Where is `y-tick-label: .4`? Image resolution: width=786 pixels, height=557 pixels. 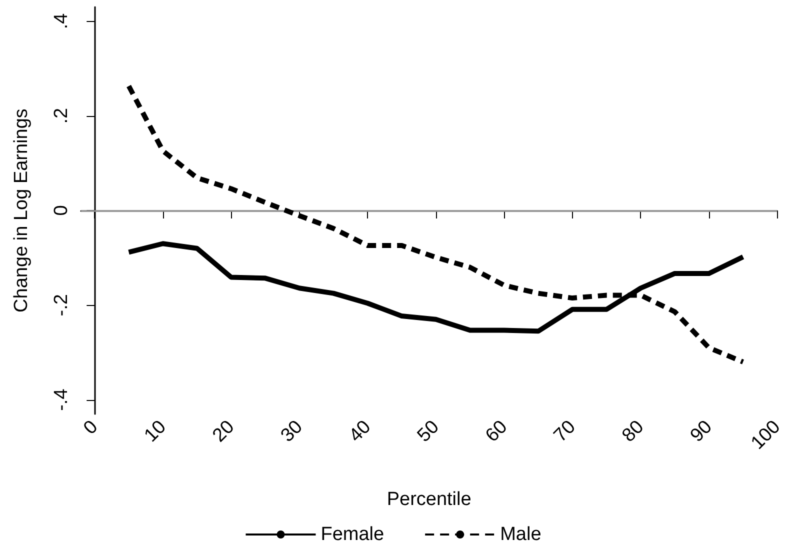 y-tick-label: .4 is located at coordinates (61, 21).